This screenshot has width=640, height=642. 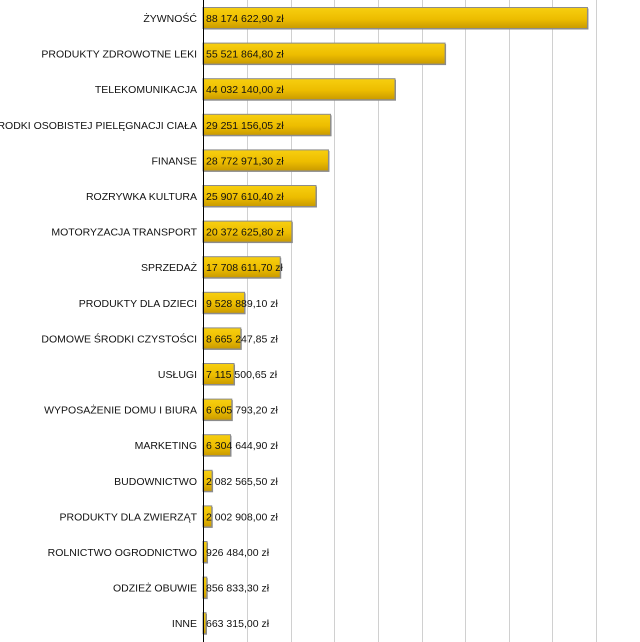 What do you see at coordinates (119, 55) in the screenshot?
I see `category-label: PRODUKTY ZDROWOTNE LEKI` at bounding box center [119, 55].